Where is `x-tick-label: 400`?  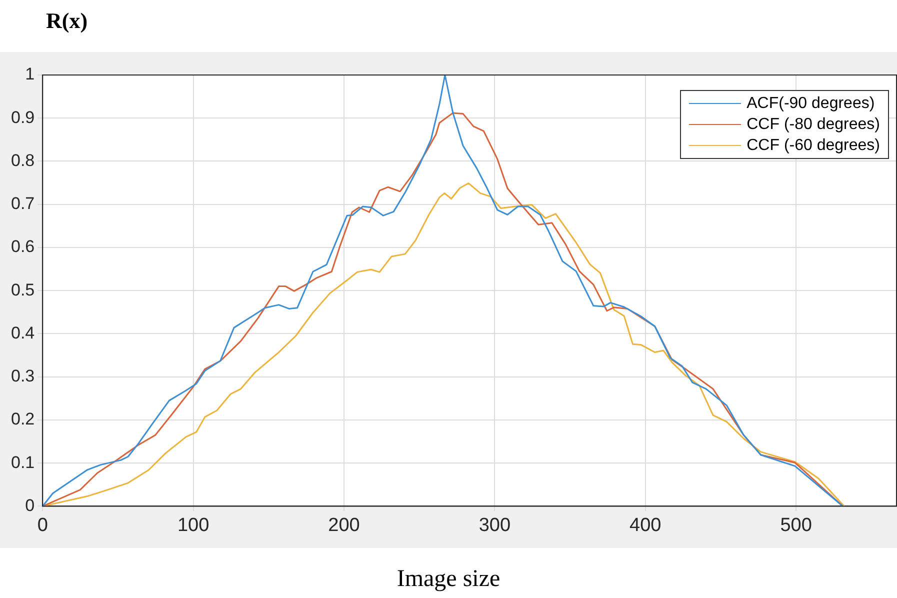 x-tick-label: 400 is located at coordinates (646, 525).